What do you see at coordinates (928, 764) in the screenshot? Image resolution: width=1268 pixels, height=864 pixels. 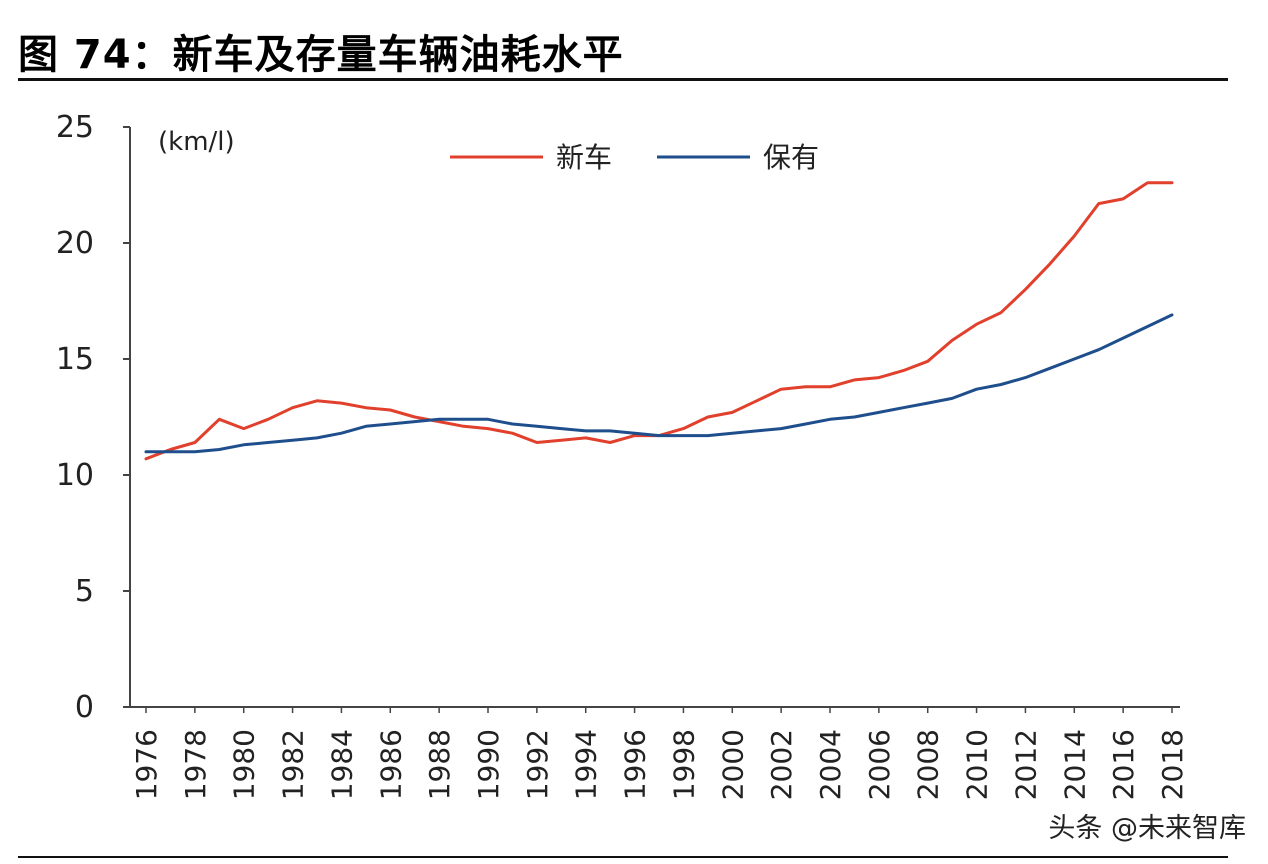 I see `x-tick-label: 2008` at bounding box center [928, 764].